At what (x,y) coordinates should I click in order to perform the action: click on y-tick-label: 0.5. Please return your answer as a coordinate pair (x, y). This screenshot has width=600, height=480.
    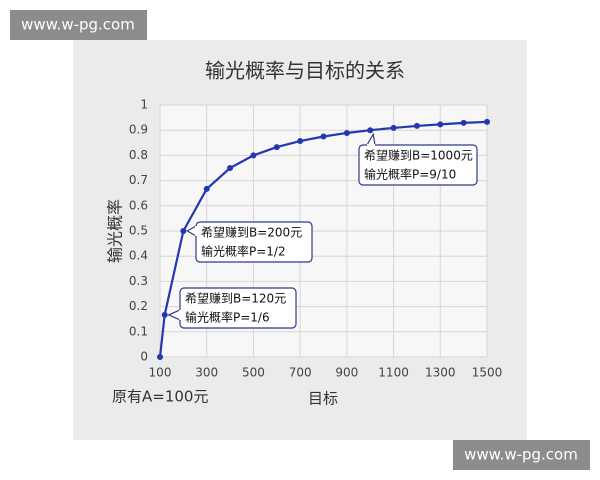
    Looking at the image, I should click on (138, 231).